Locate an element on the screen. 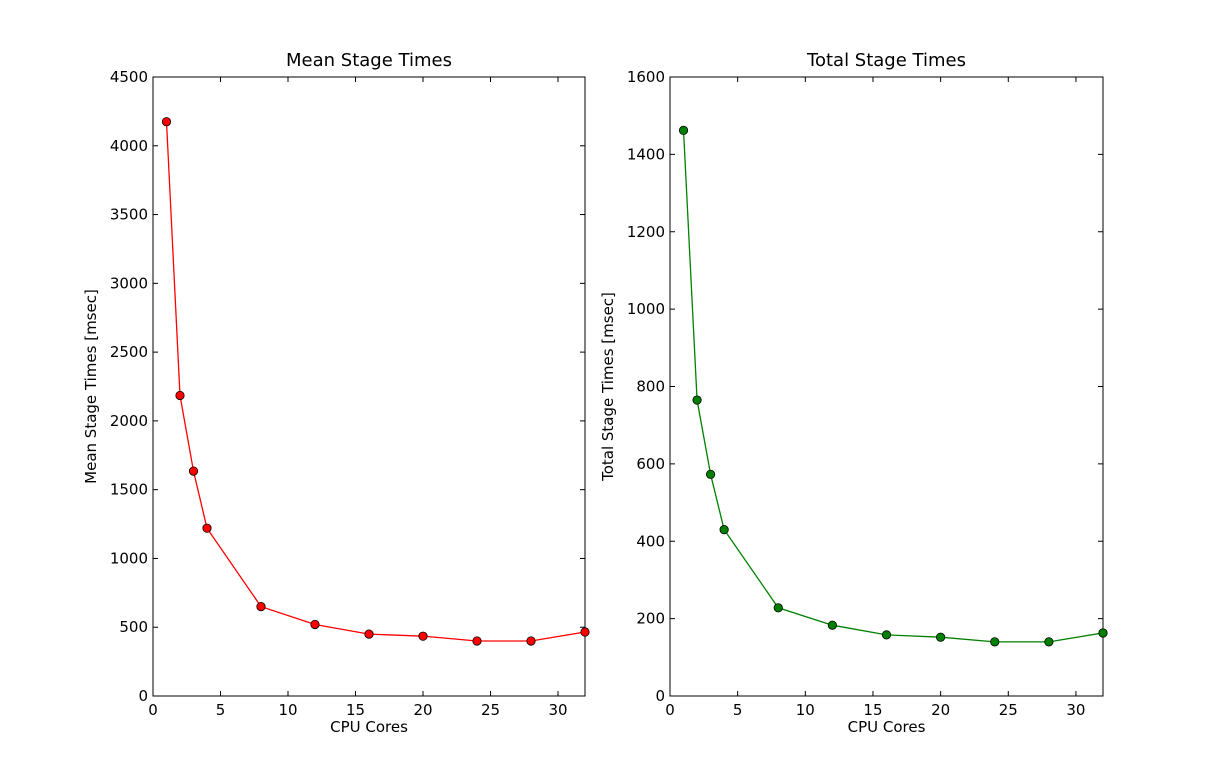  y-tick-label: 600 is located at coordinates (650, 464).